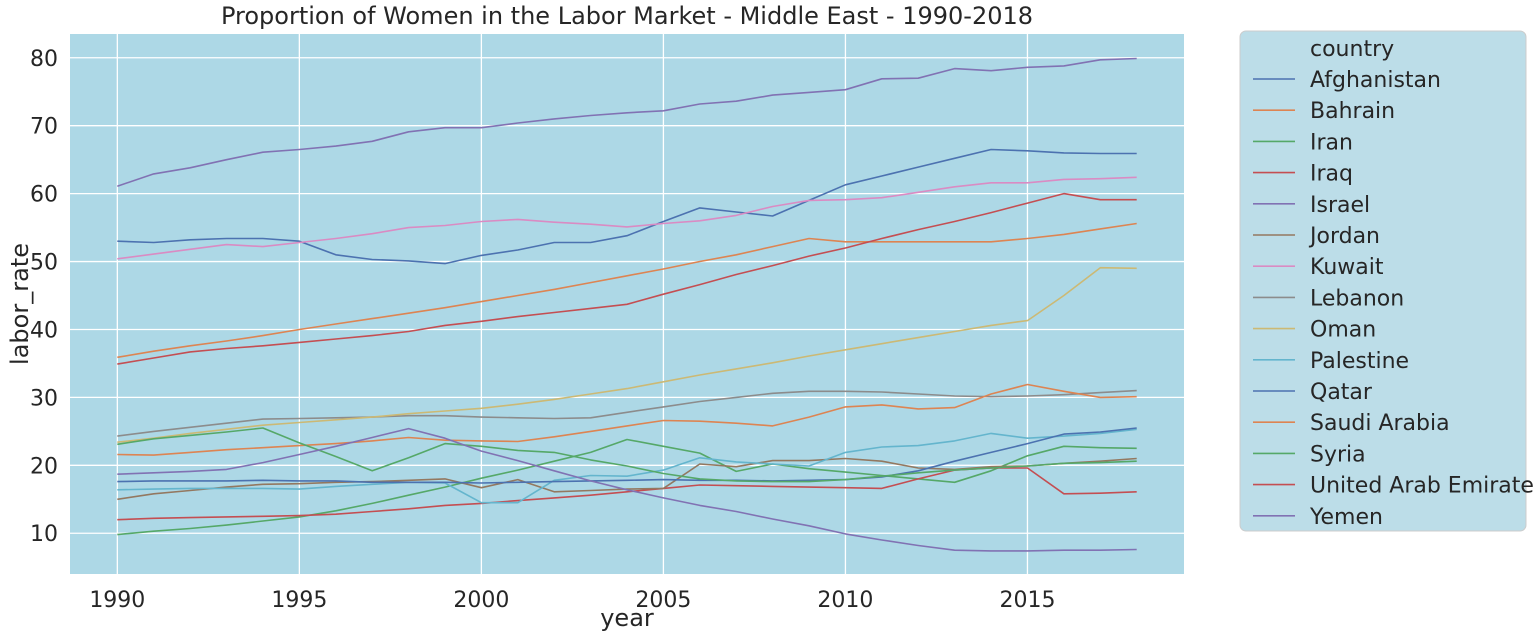 The width and height of the screenshot is (1534, 638). I want to click on legend-label-saudi-arabia: Saudi Arabia, so click(1380, 423).